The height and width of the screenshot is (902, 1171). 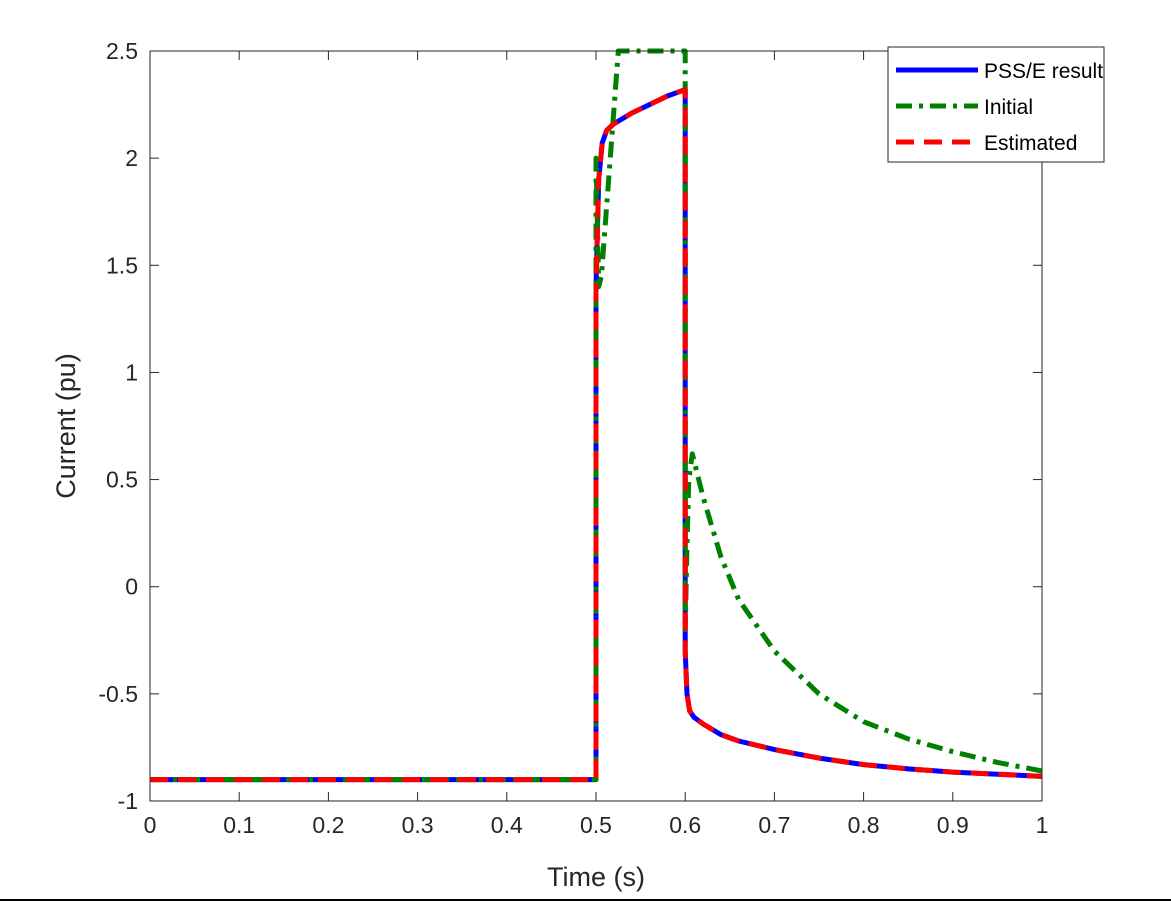 What do you see at coordinates (418, 825) in the screenshot?
I see `x-tick-label: 0.3` at bounding box center [418, 825].